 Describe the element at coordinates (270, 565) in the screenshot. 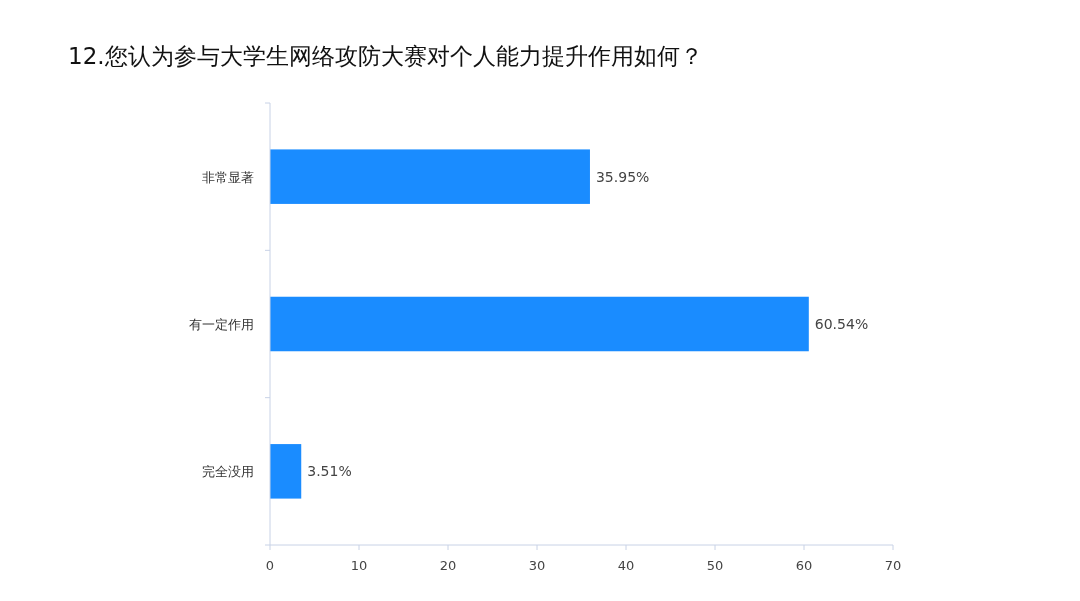

I see `x-tick-label: 0` at that location.